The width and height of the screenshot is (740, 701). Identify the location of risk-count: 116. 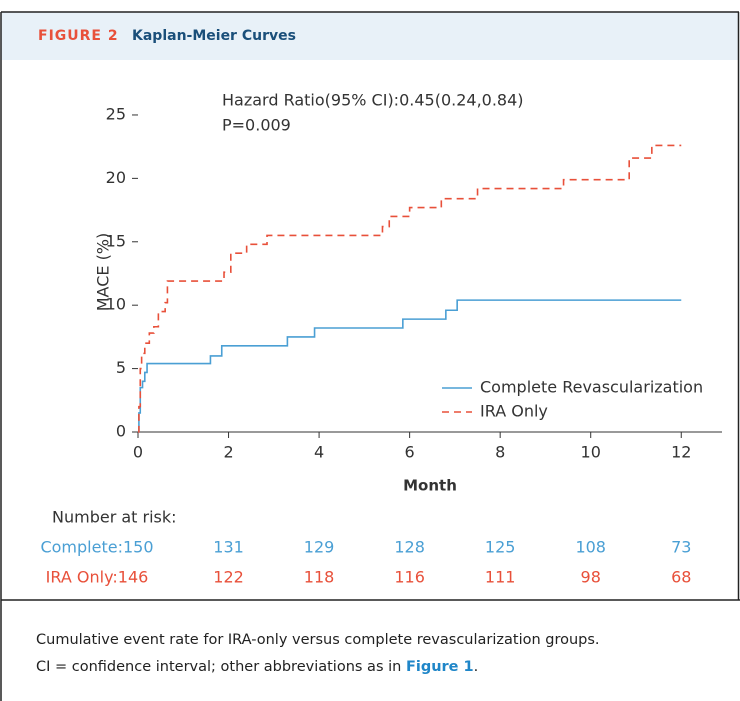
(409, 577).